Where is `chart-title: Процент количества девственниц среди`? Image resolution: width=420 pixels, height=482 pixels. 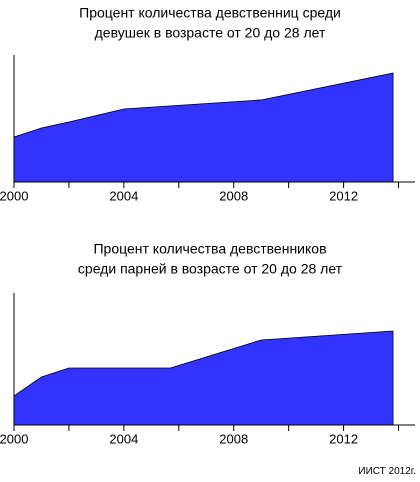 chart-title: Процент количества девственниц среди is located at coordinates (210, 13).